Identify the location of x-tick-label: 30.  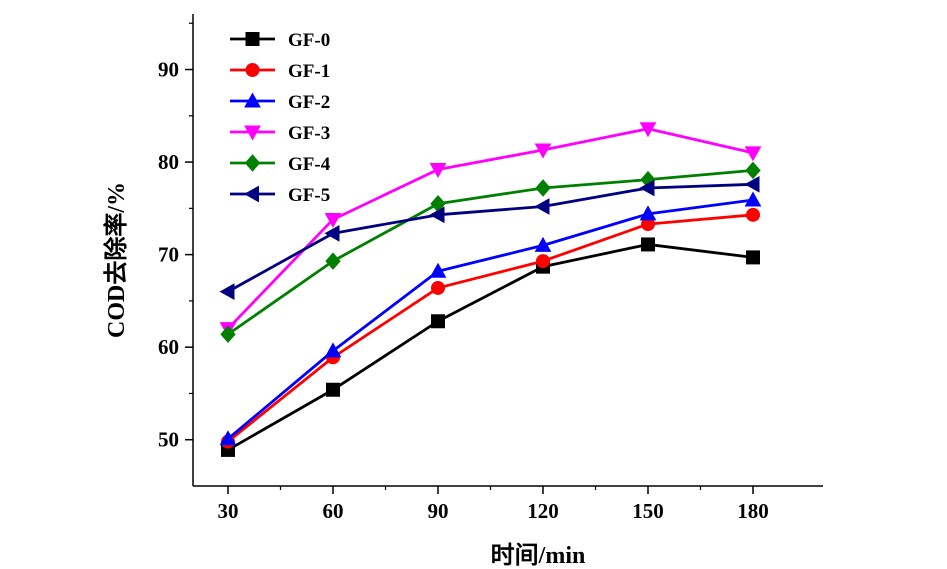
(228, 511).